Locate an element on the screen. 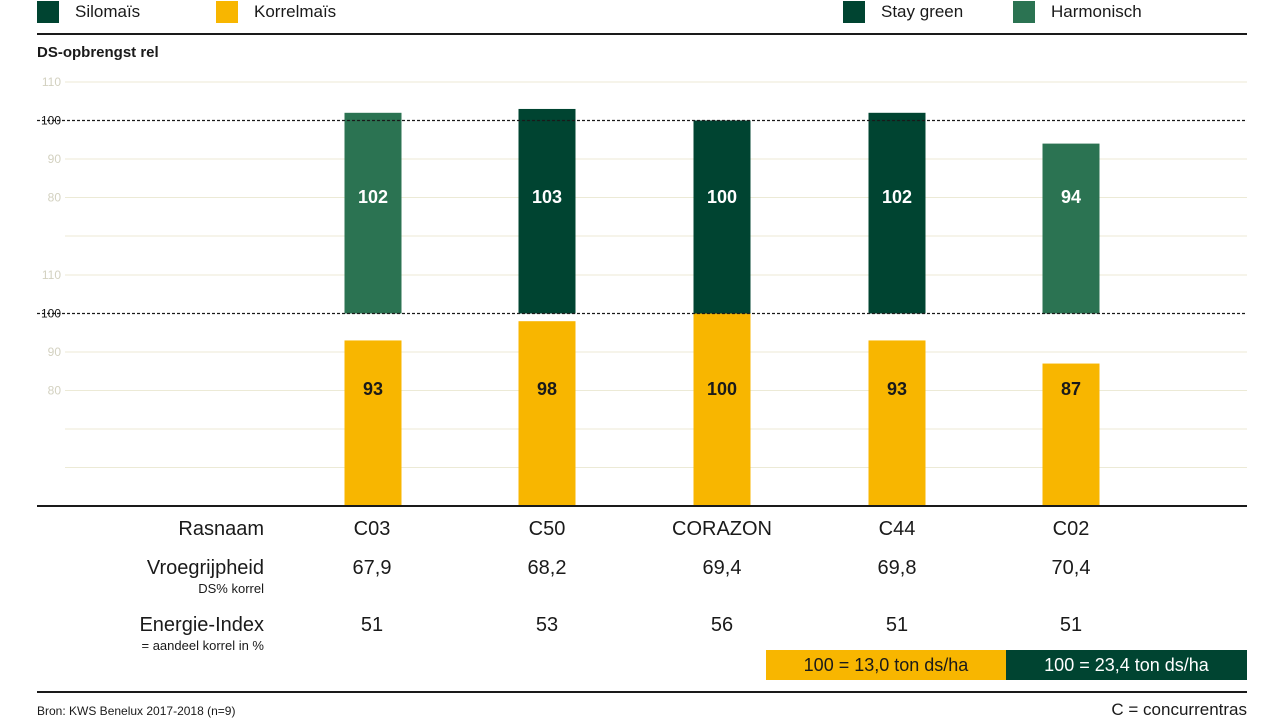 This screenshot has width=1280, height=720. legend-staygreen-swatch is located at coordinates (854, 12).